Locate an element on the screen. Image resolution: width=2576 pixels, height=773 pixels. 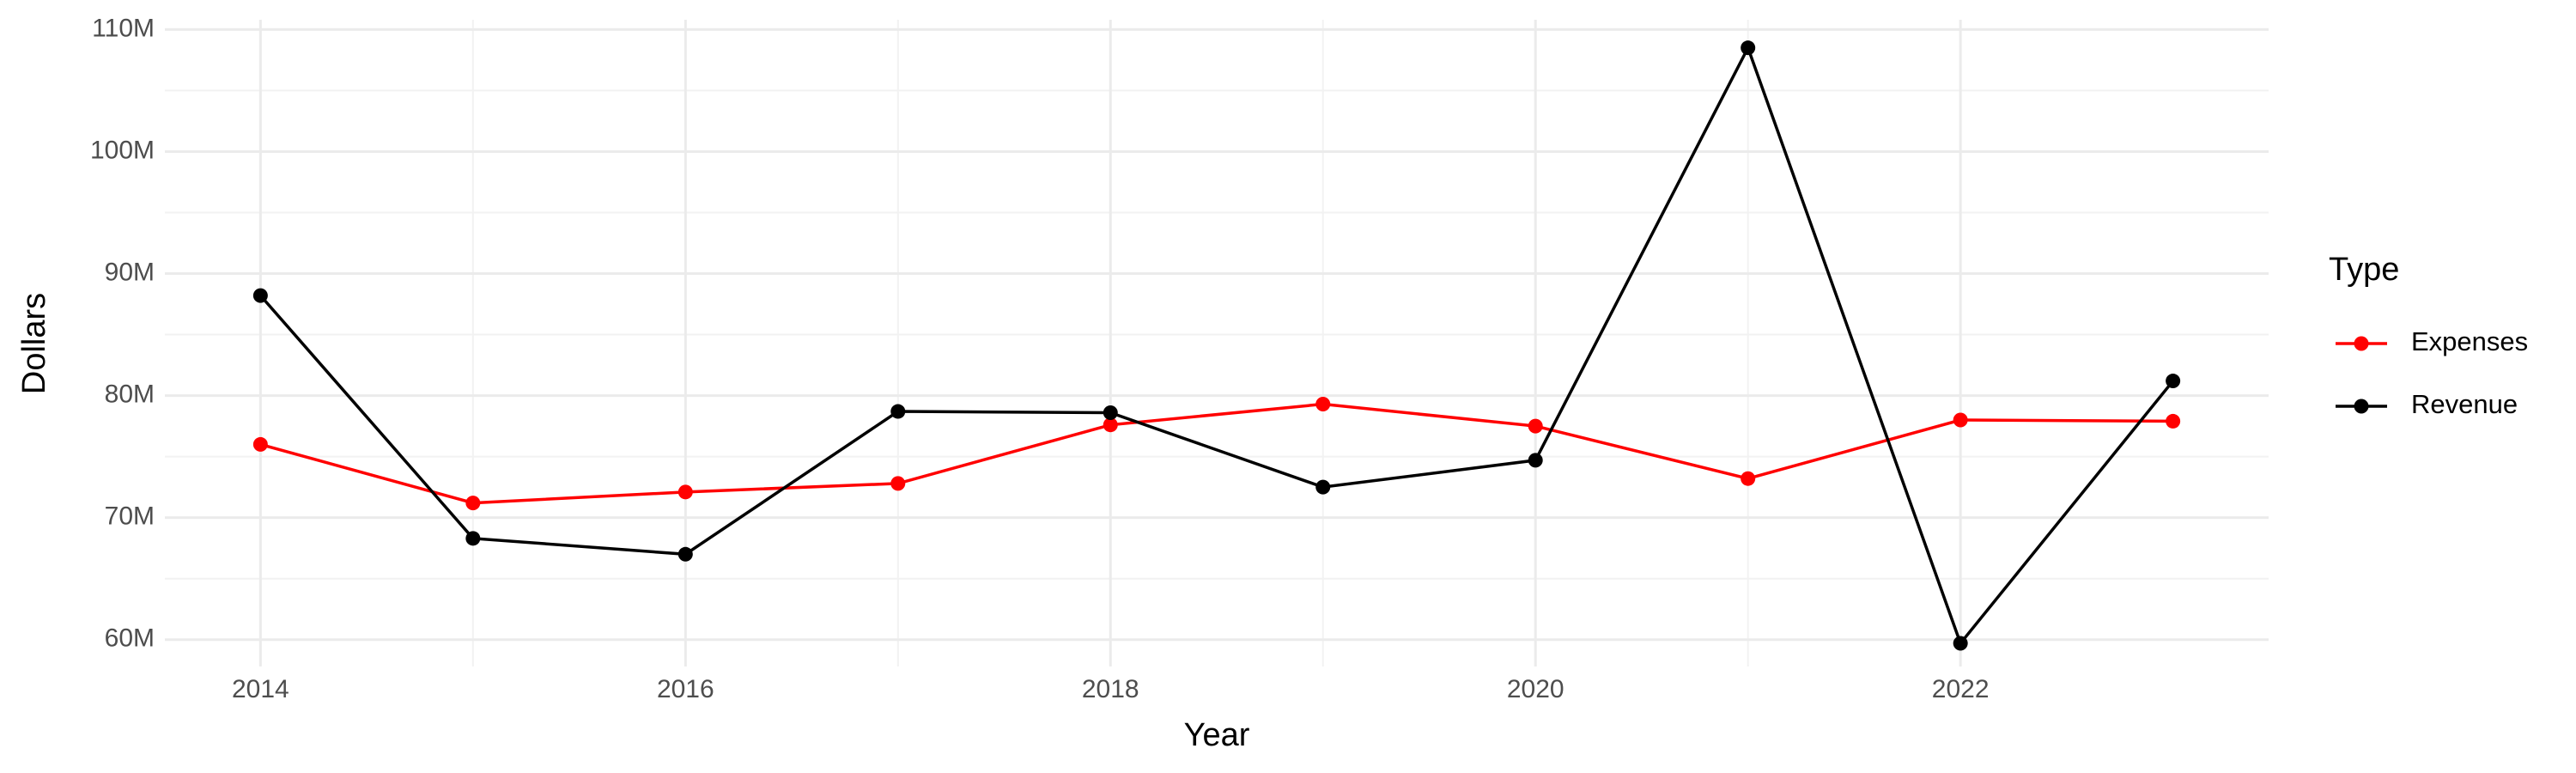
y-tick-label: 80M is located at coordinates (130, 394).